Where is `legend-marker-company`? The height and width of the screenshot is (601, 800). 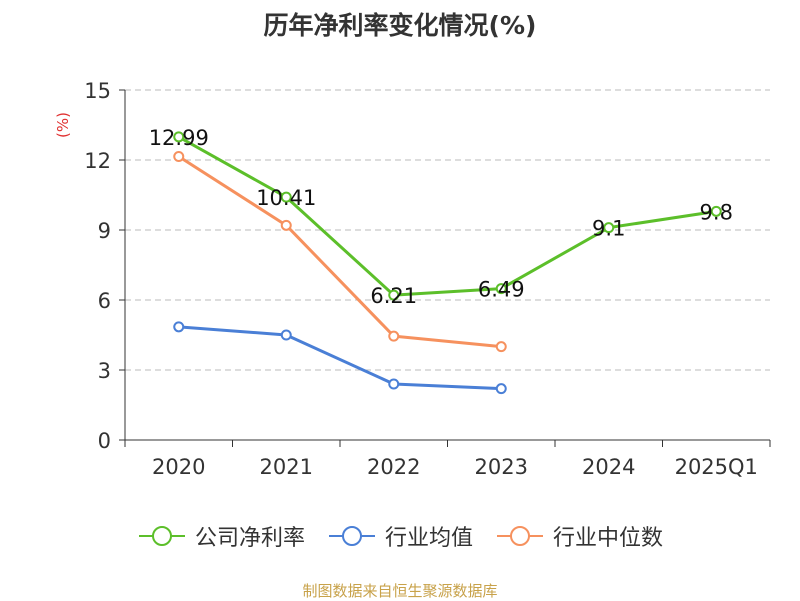 legend-marker-company is located at coordinates (161, 536).